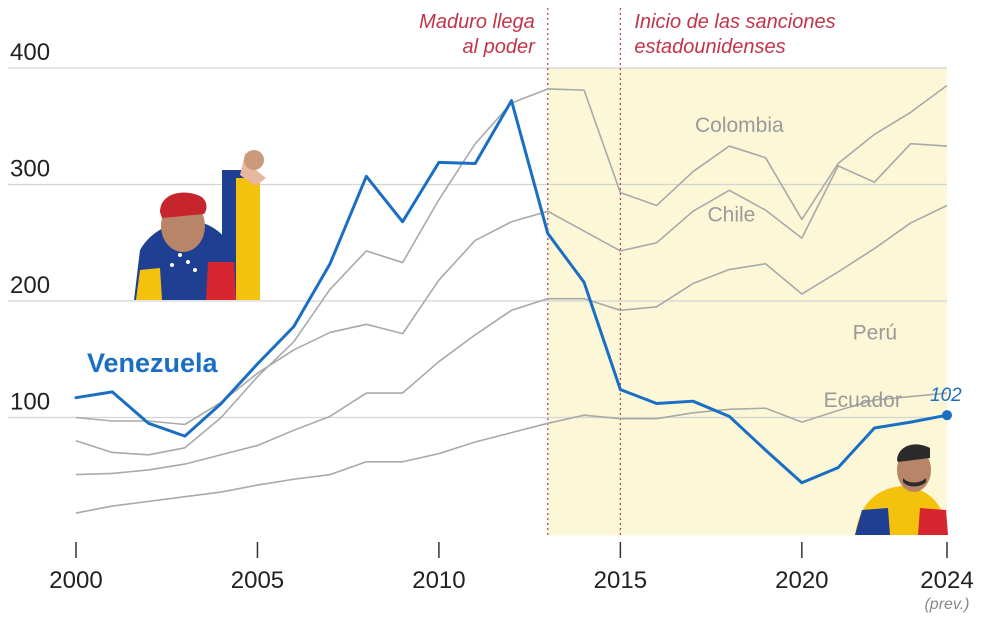  Describe the element at coordinates (153, 363) in the screenshot. I see `series-label: Venezuela` at that location.